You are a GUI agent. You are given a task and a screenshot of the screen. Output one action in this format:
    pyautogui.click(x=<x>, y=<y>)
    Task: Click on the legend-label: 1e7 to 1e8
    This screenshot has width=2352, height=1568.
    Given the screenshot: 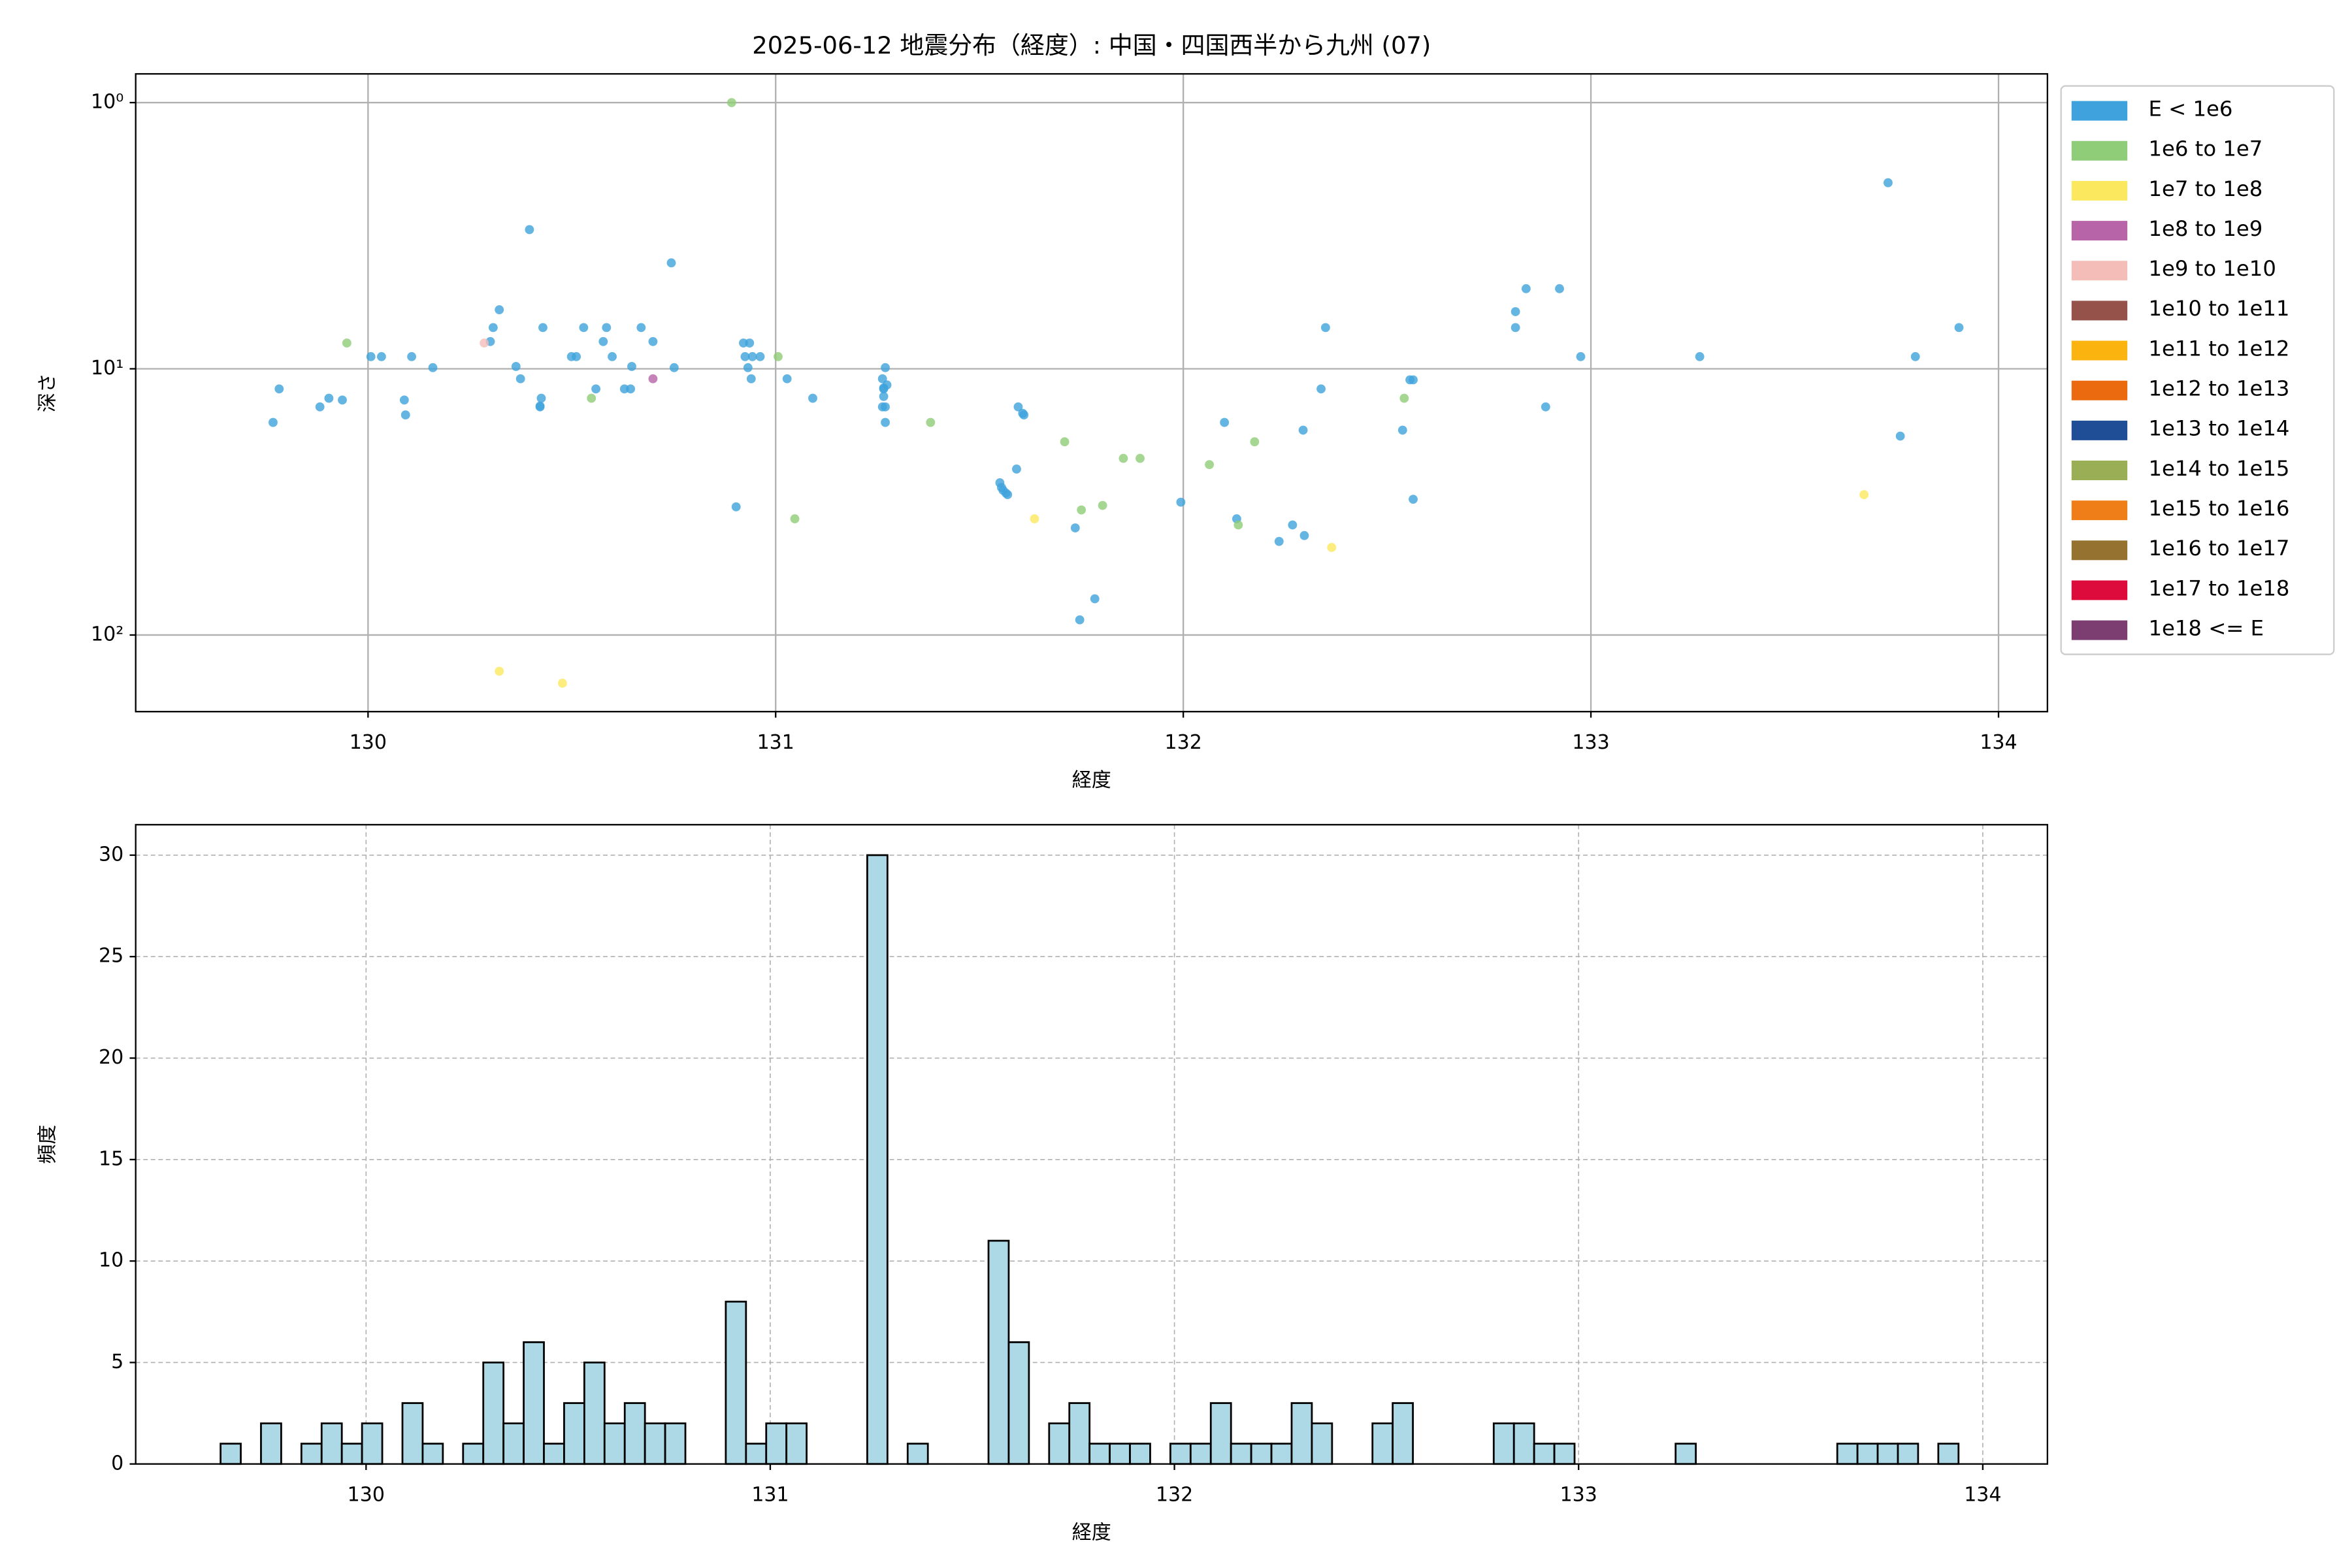 What is the action you would take?
    pyautogui.click(x=2205, y=188)
    